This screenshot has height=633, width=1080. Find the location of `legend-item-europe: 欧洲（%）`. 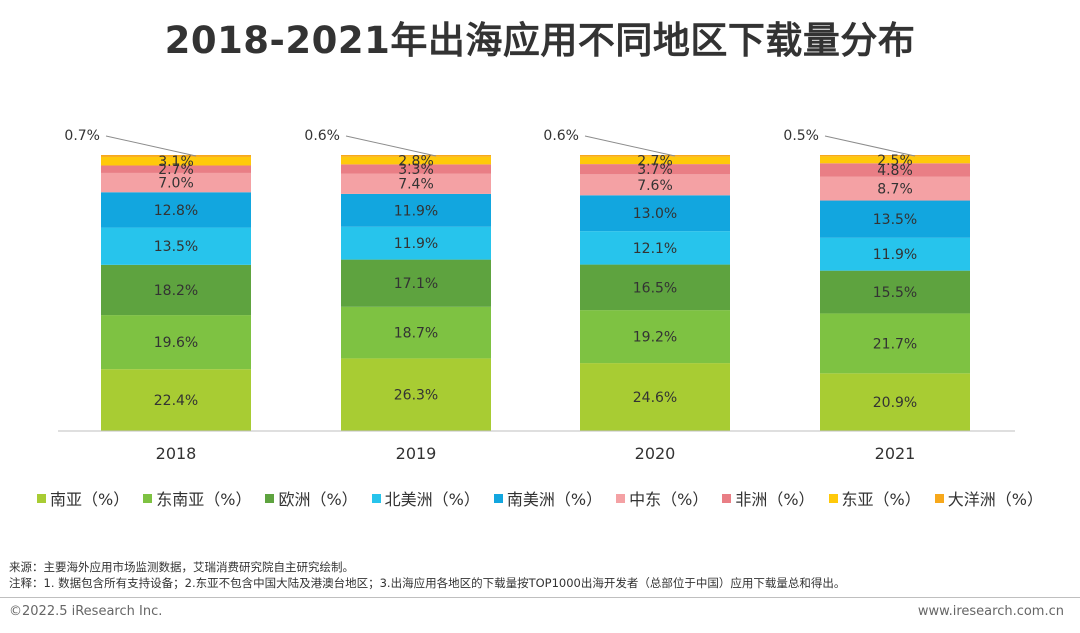

legend-item-europe: 欧洲（%） is located at coordinates (311, 498).